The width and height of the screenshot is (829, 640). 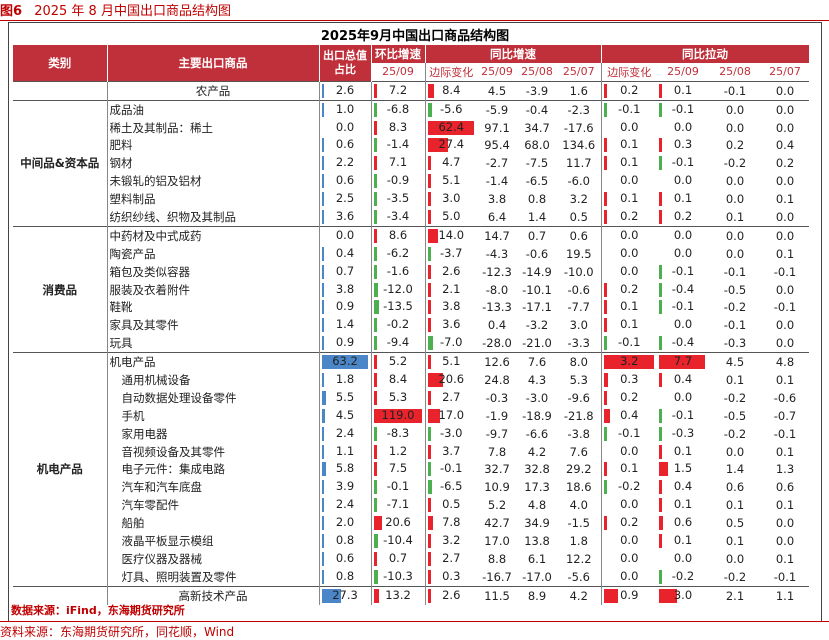 I want to click on yoy-value: -7.7, so click(x=579, y=307).